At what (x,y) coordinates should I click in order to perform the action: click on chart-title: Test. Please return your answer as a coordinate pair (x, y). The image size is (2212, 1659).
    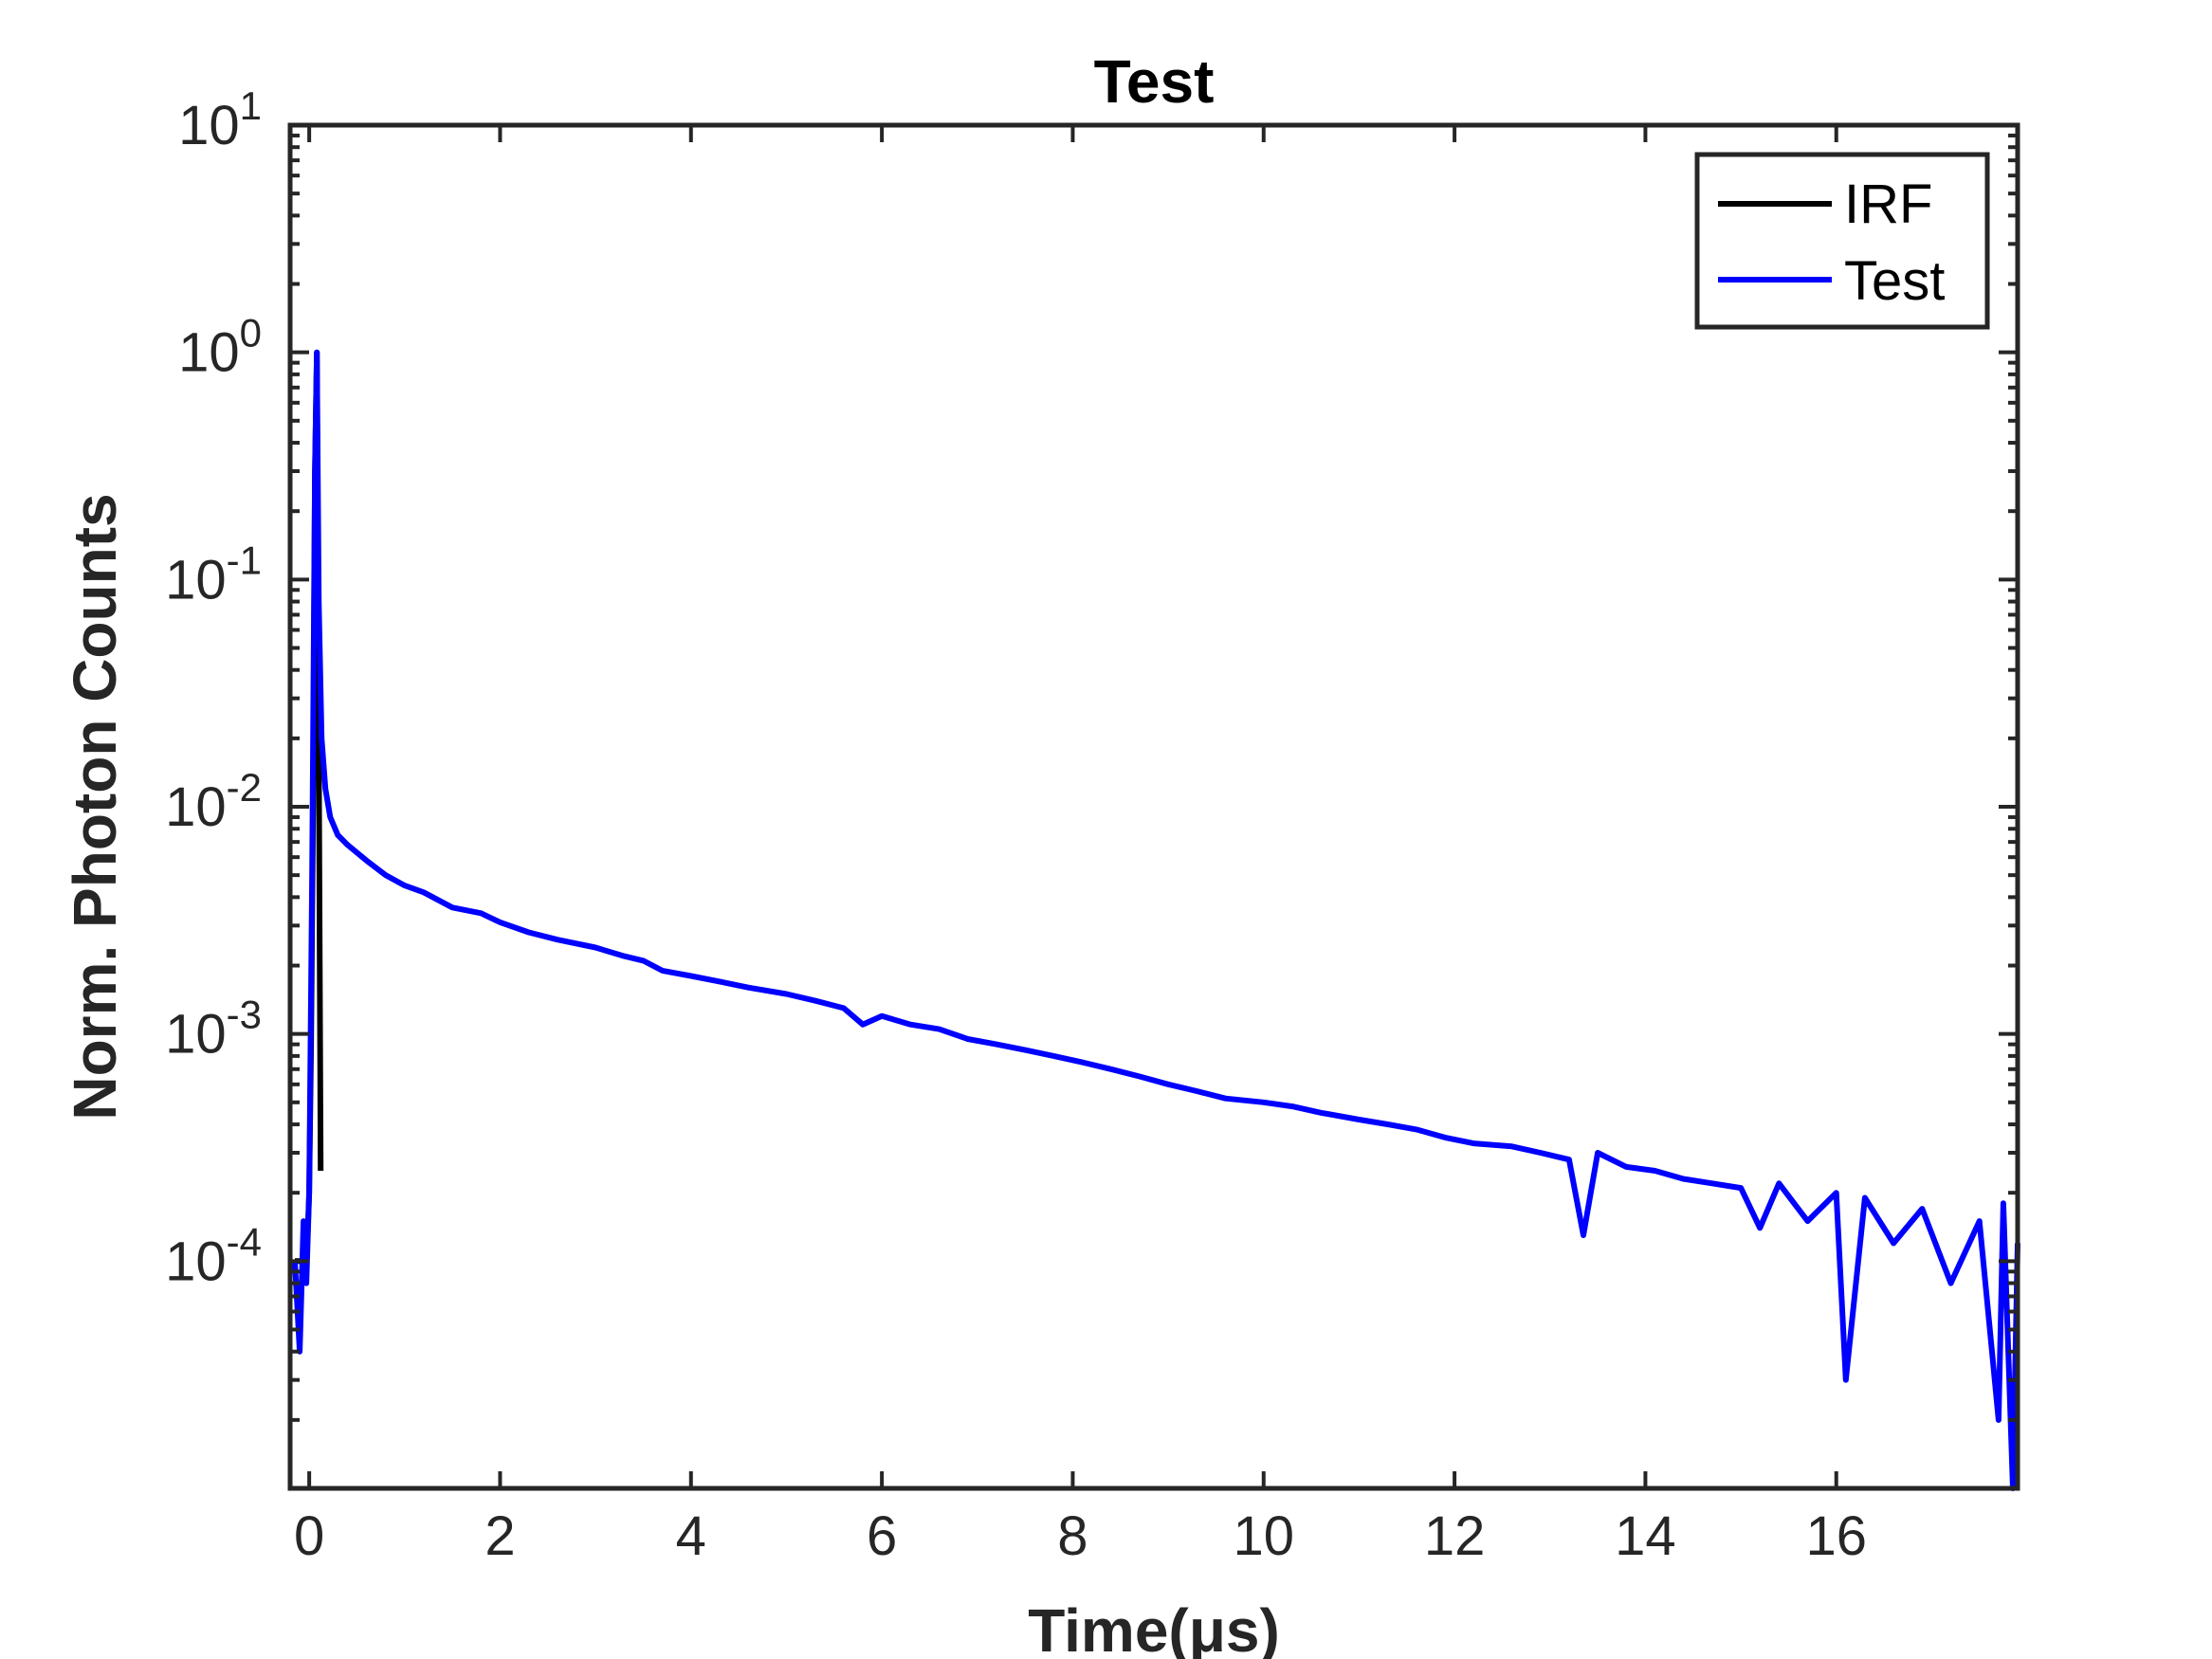
    Looking at the image, I should click on (1154, 81).